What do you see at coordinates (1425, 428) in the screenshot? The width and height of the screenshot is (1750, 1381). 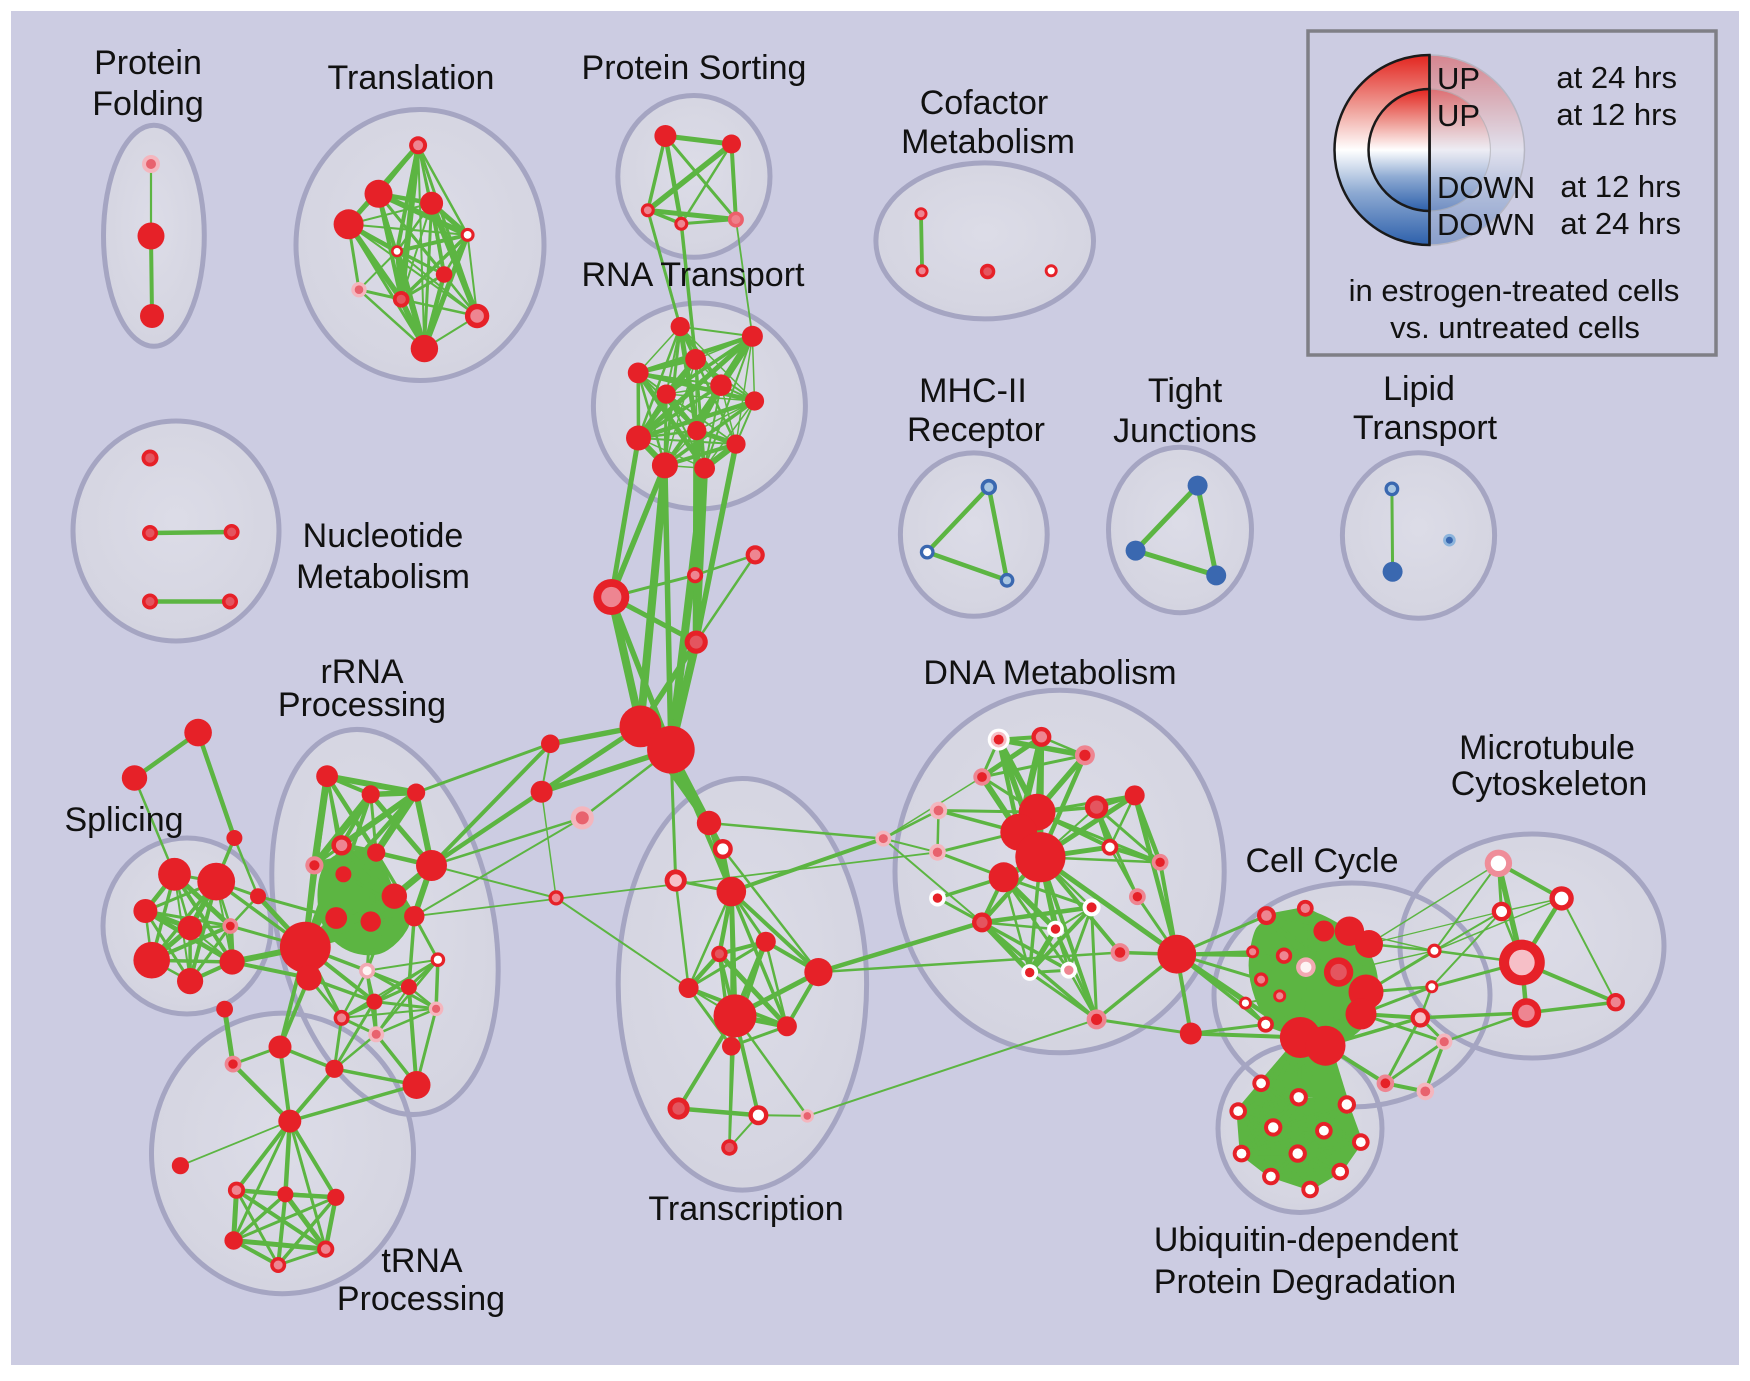 I see `svg-text: Transport` at bounding box center [1425, 428].